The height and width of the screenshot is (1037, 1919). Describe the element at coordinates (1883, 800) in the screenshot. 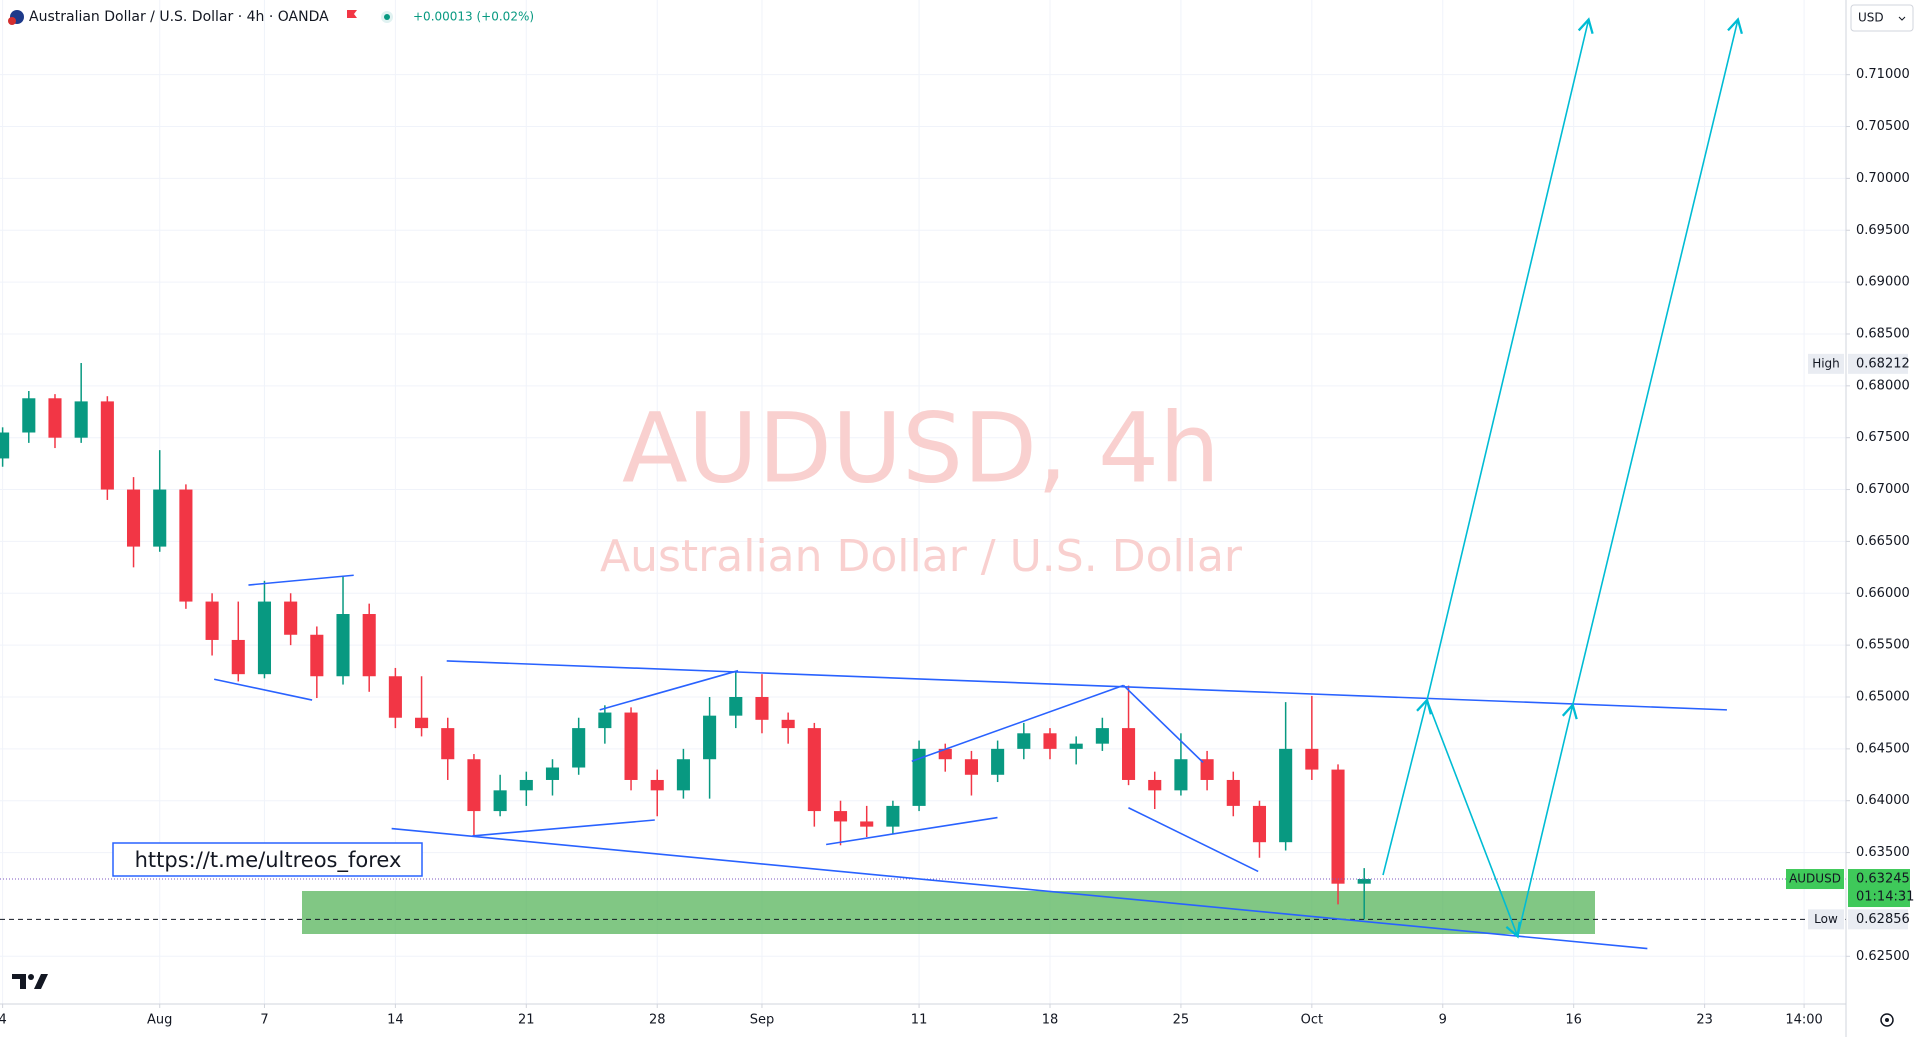

I see `y-tick-label: 0.64000` at that location.